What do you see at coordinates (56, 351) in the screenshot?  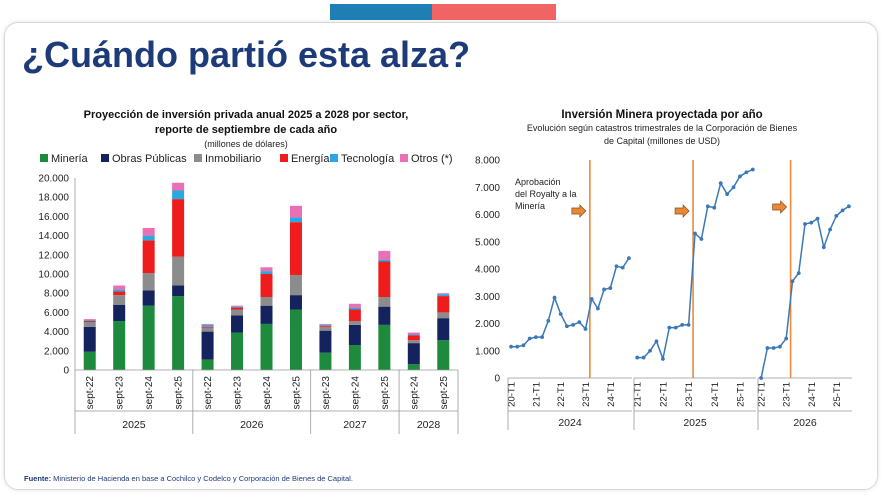 I see `bar-y-tick-label: 2.000` at bounding box center [56, 351].